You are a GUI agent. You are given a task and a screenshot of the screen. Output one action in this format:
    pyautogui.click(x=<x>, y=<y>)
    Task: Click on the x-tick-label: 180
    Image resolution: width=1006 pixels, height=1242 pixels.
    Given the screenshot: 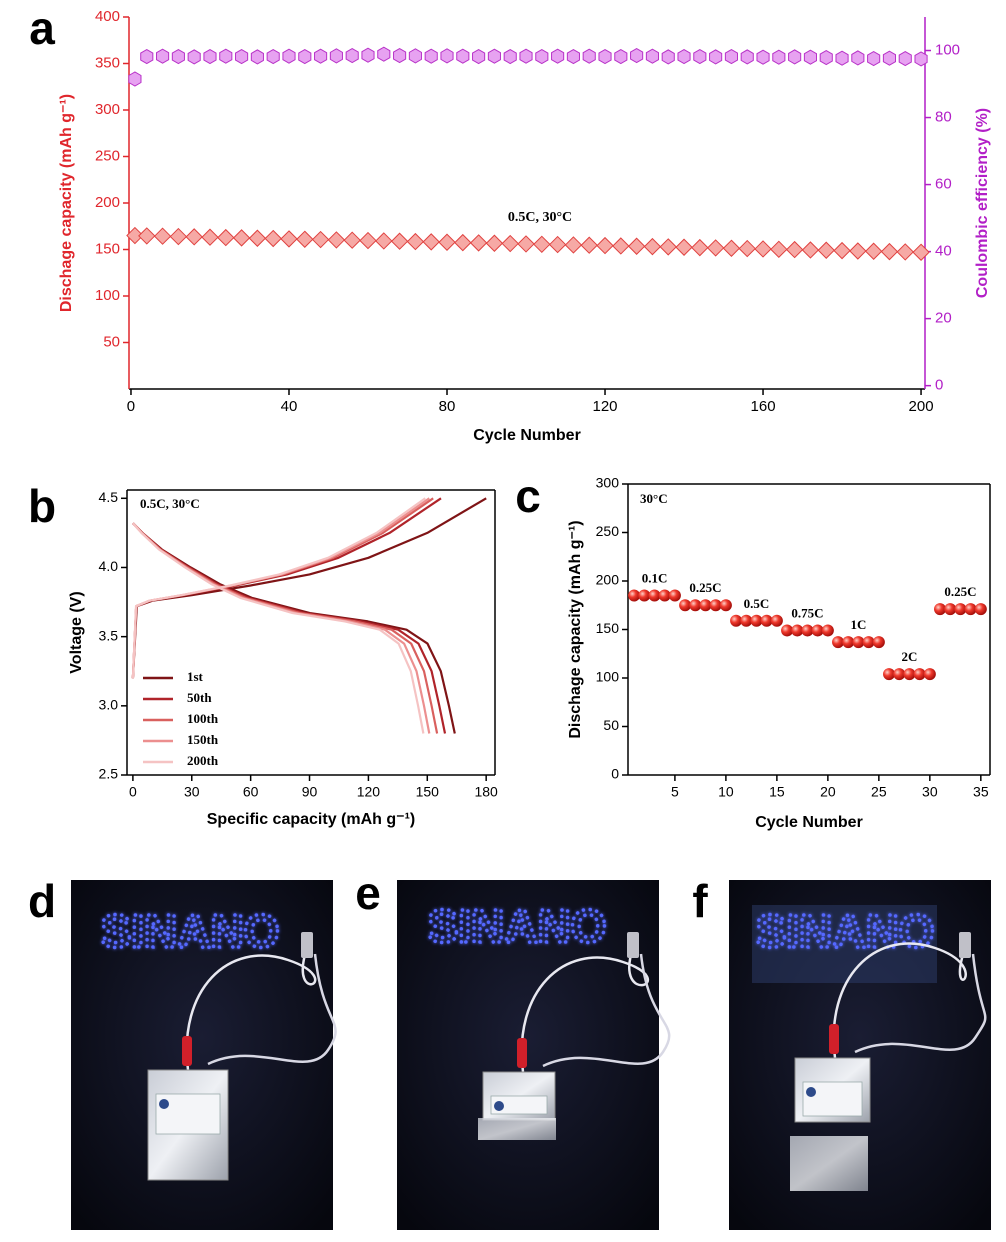 What is the action you would take?
    pyautogui.click(x=486, y=792)
    